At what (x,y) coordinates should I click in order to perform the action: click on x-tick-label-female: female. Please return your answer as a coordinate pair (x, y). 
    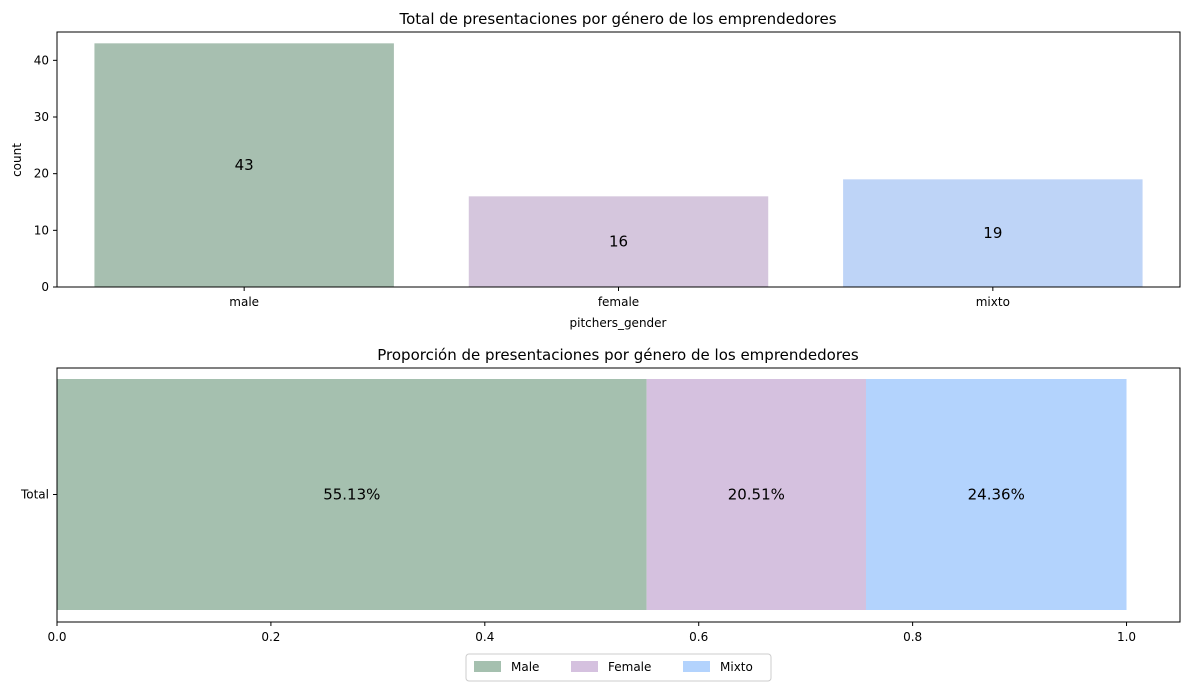
    Looking at the image, I should click on (618, 302).